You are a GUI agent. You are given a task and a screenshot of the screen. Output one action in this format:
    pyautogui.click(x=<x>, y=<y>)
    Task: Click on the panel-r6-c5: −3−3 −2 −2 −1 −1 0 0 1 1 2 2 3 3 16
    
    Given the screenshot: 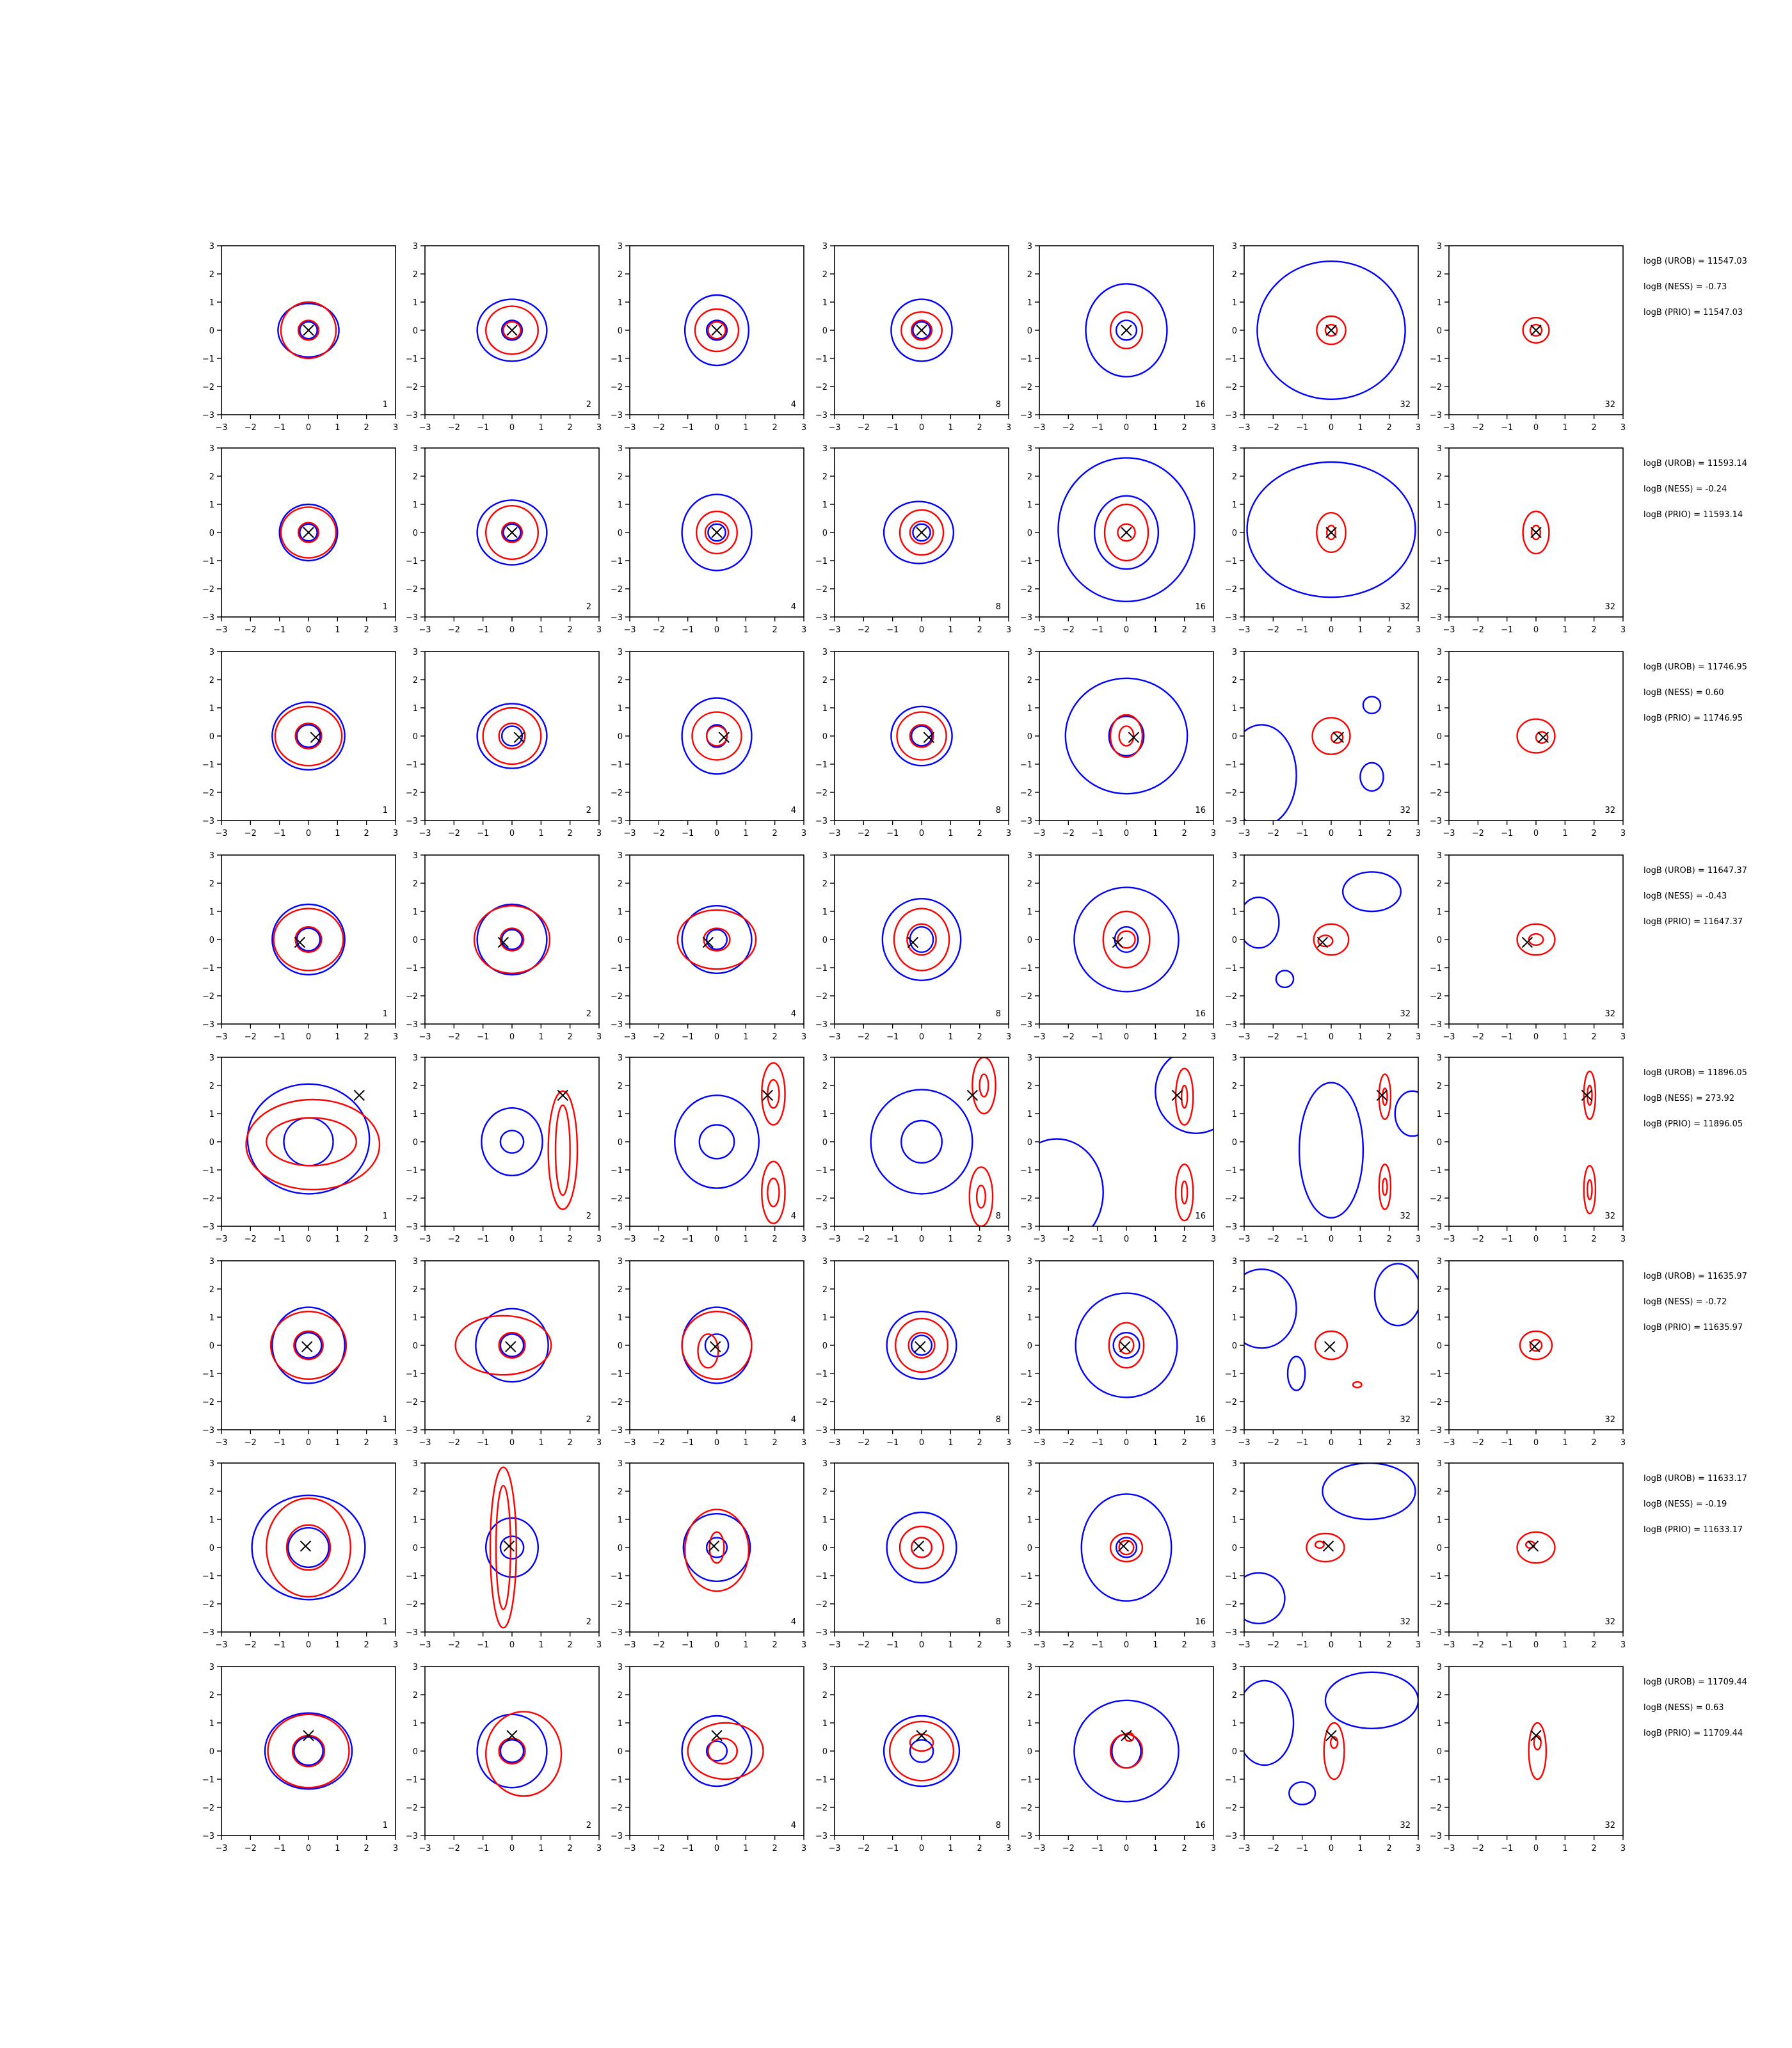 What is the action you would take?
    pyautogui.click(x=1118, y=1352)
    